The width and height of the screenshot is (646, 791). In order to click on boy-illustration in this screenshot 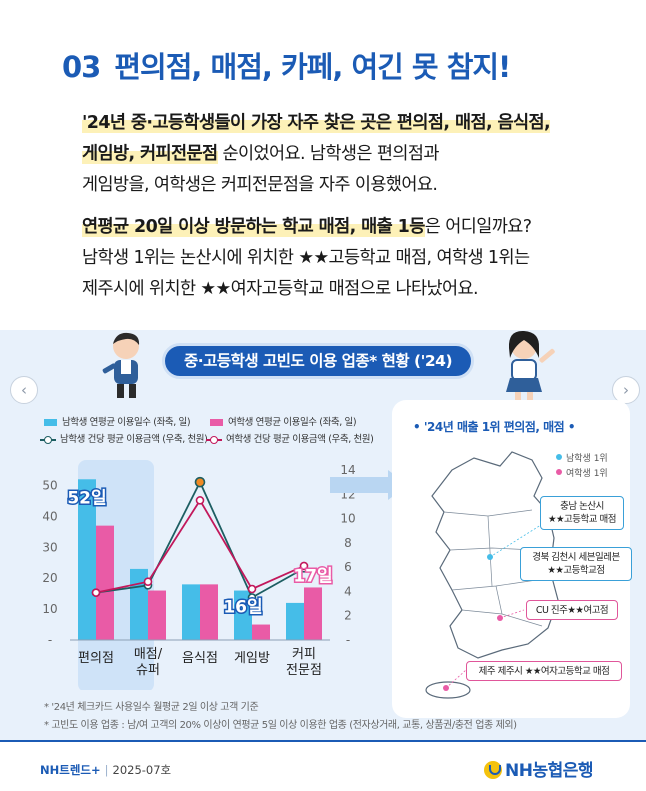, I will do `click(121, 365)`.